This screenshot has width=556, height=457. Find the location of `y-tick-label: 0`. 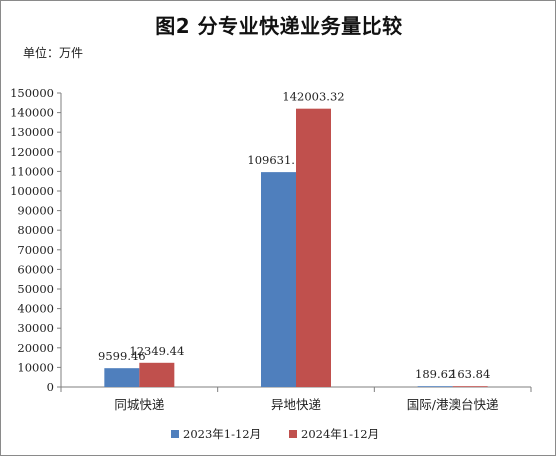

y-tick-label: 0 is located at coordinates (50, 387).